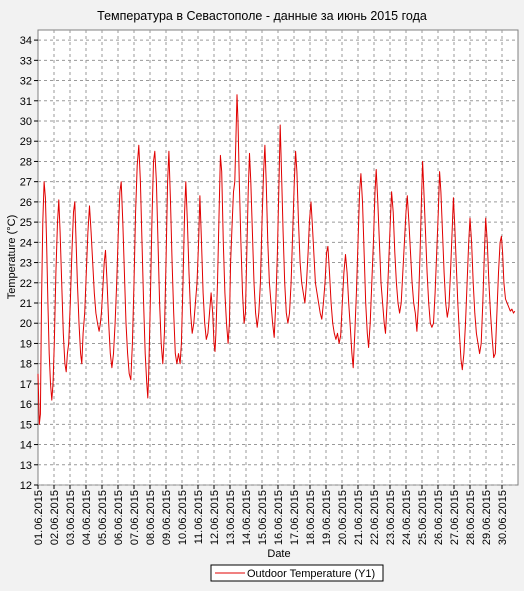 The height and width of the screenshot is (591, 524). I want to click on x-tick-label: 27.06.2015, so click(455, 517).